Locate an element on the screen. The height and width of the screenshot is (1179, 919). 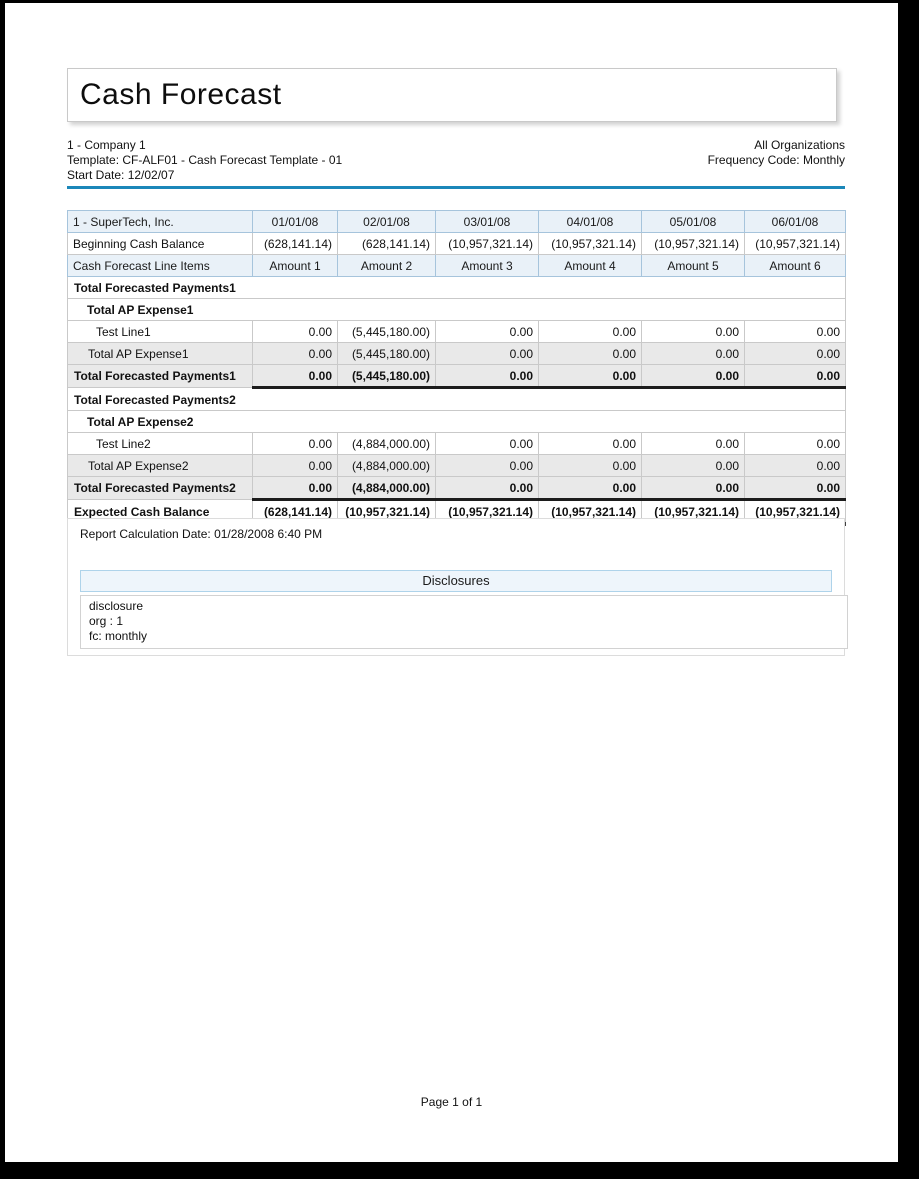
frequency-line: Frequency Code: Monthly is located at coordinates (776, 160).